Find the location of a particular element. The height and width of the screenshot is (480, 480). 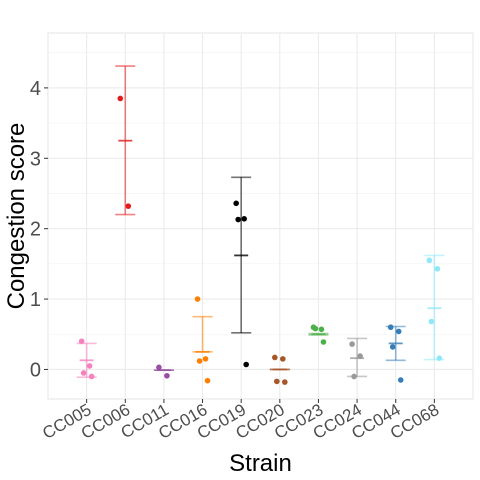

y-axis-ticks: 0 1 2 3 4 is located at coordinates (39, 229).